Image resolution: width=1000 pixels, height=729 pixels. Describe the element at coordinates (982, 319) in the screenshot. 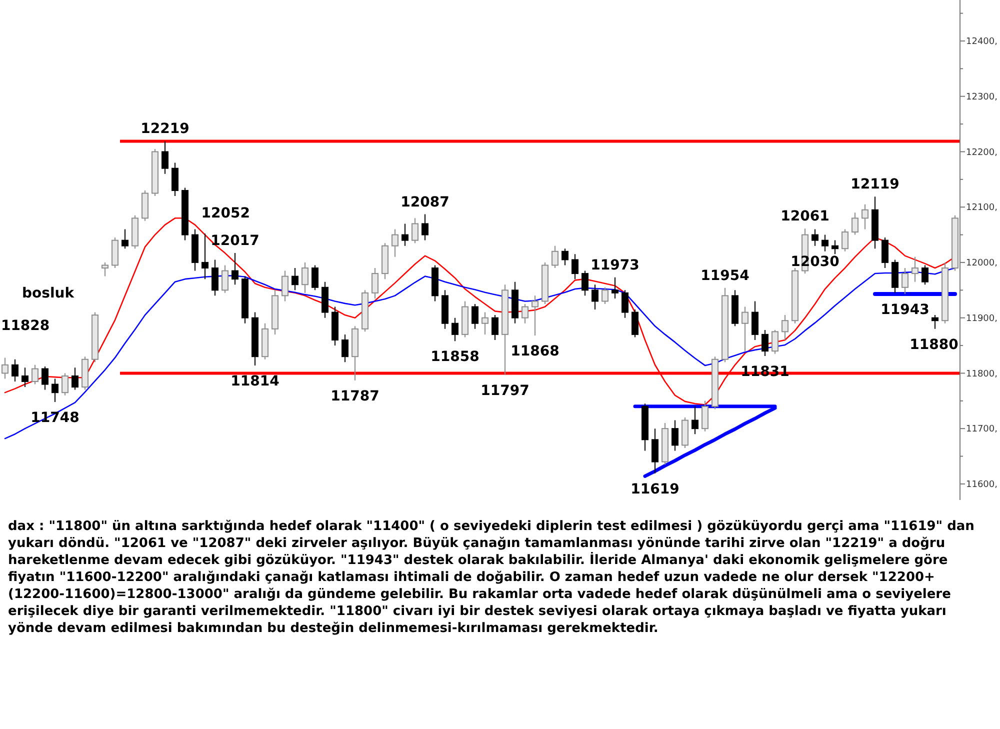

I see `y-tick-label: 11900,` at that location.